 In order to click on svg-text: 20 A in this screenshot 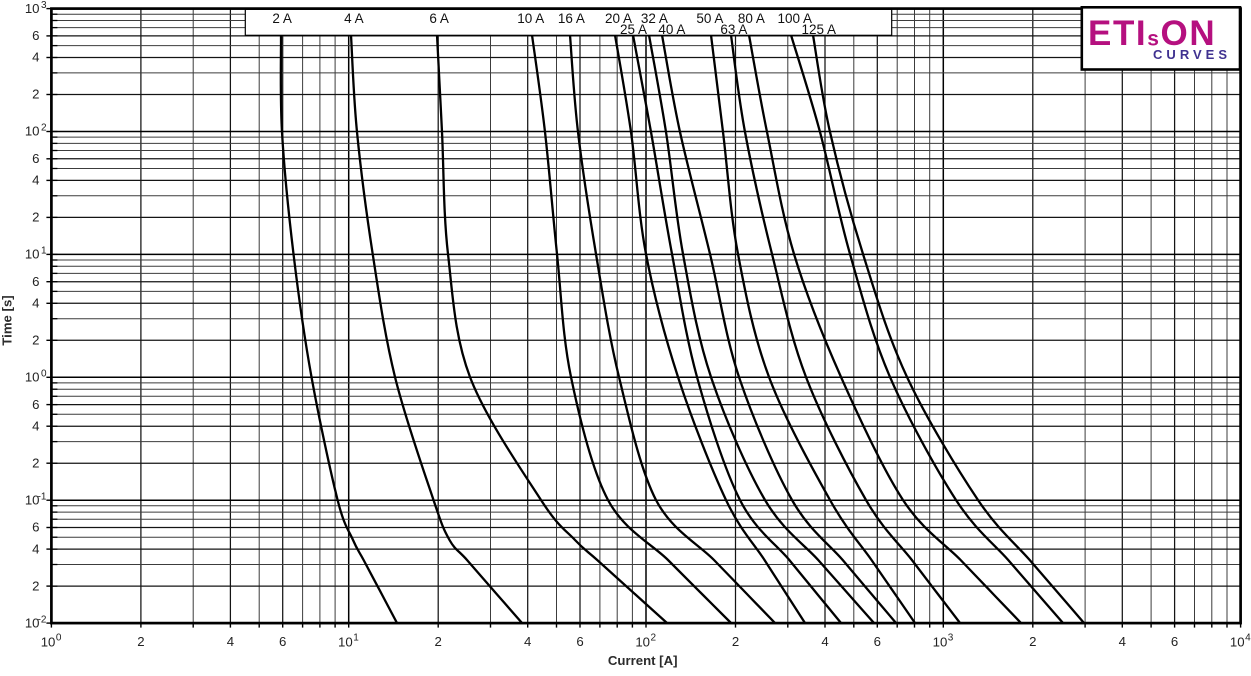, I will do `click(618, 18)`.